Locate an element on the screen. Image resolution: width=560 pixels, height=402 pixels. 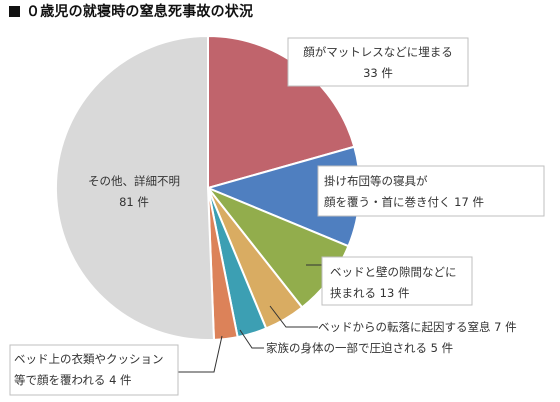
slice-label-3-line-0: ベッドからの転落に起因する窒息 7 件 is located at coordinates (417, 327).